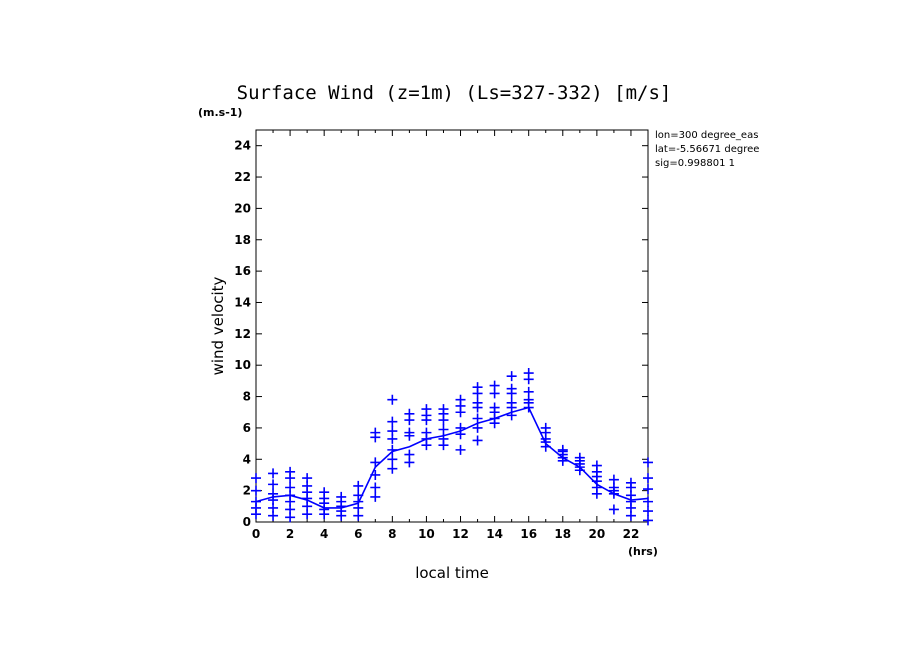  I want to click on y-tick-label: 12, so click(242, 334).